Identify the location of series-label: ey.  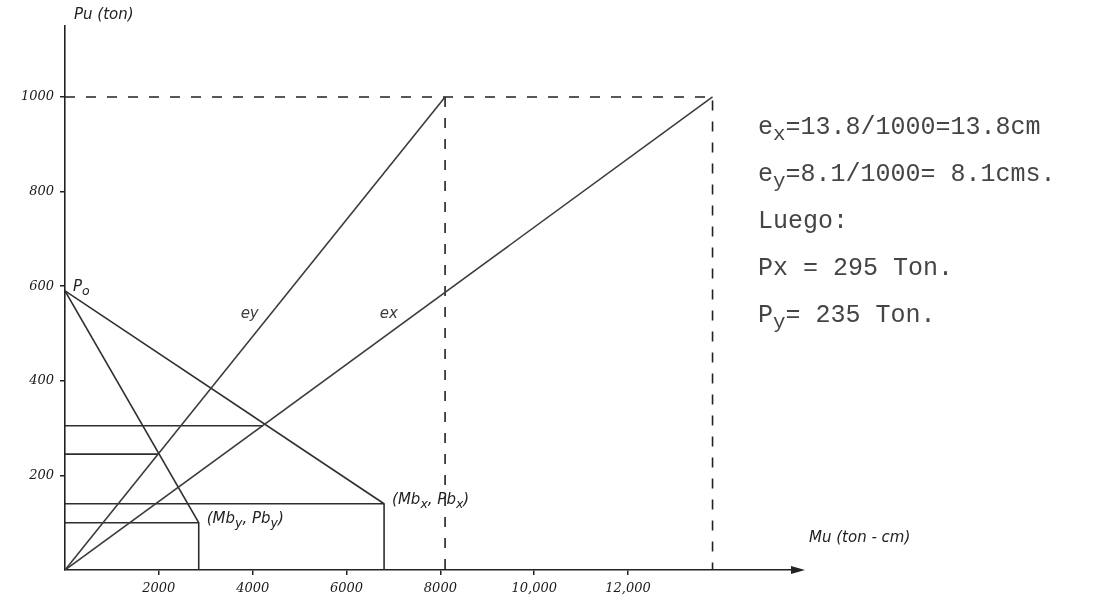
(249, 313).